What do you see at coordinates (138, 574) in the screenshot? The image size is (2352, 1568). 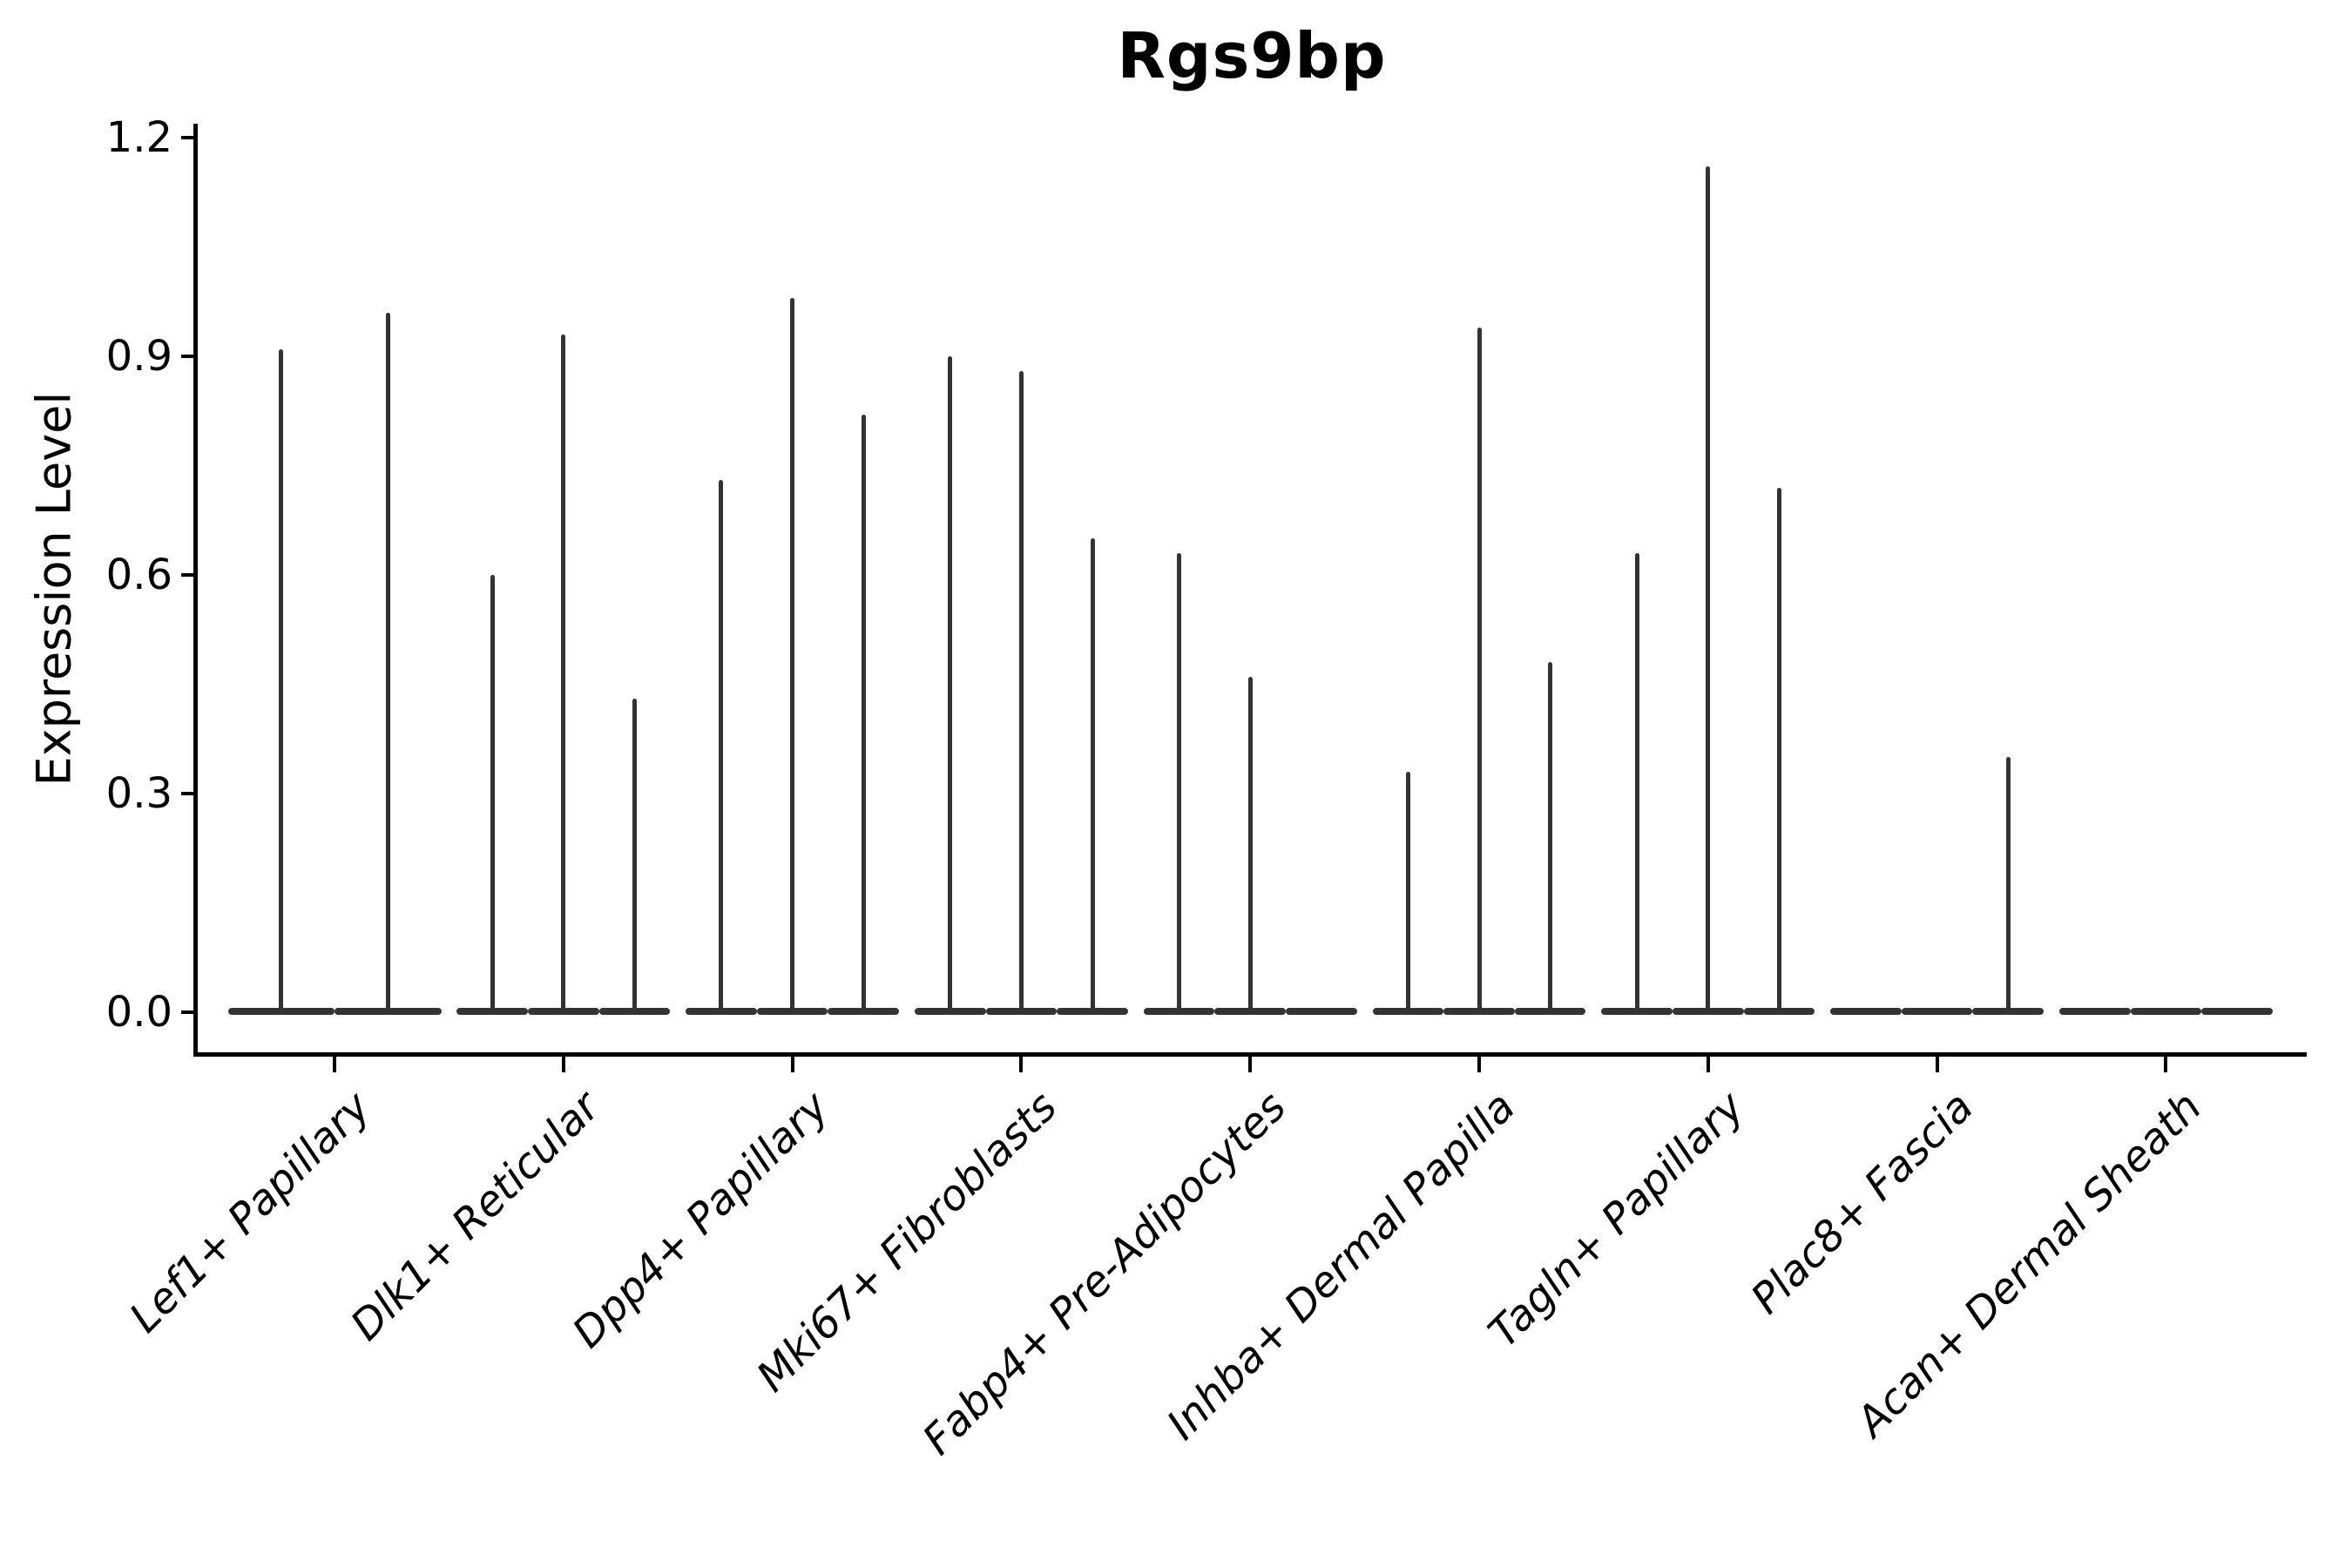 I see `y-tick-label: 0.6` at bounding box center [138, 574].